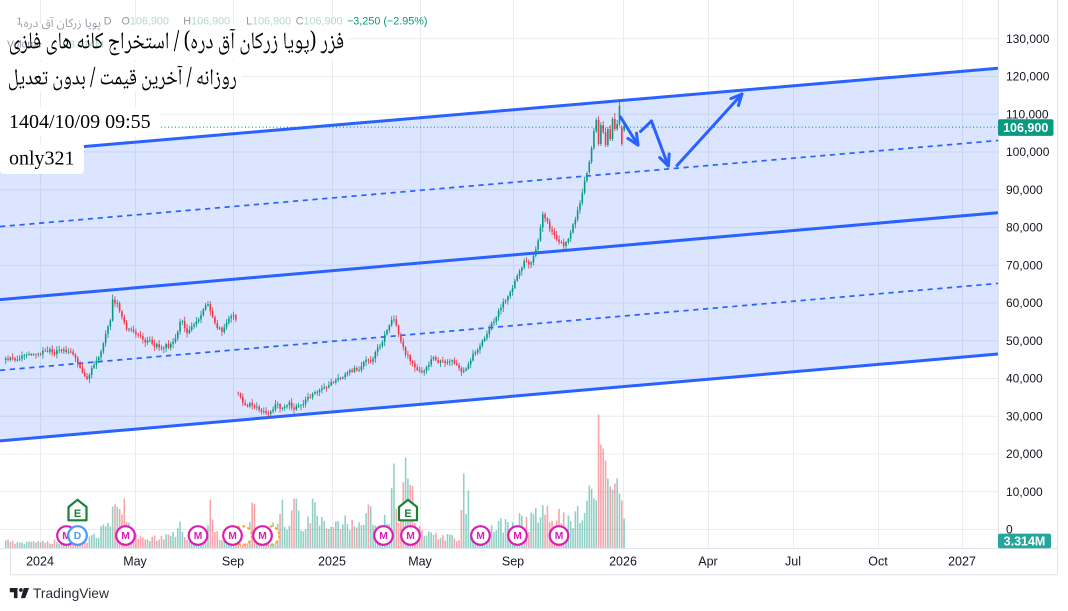 The height and width of the screenshot is (611, 1068). What do you see at coordinates (962, 562) in the screenshot?
I see `svg-text: 2027` at bounding box center [962, 562].